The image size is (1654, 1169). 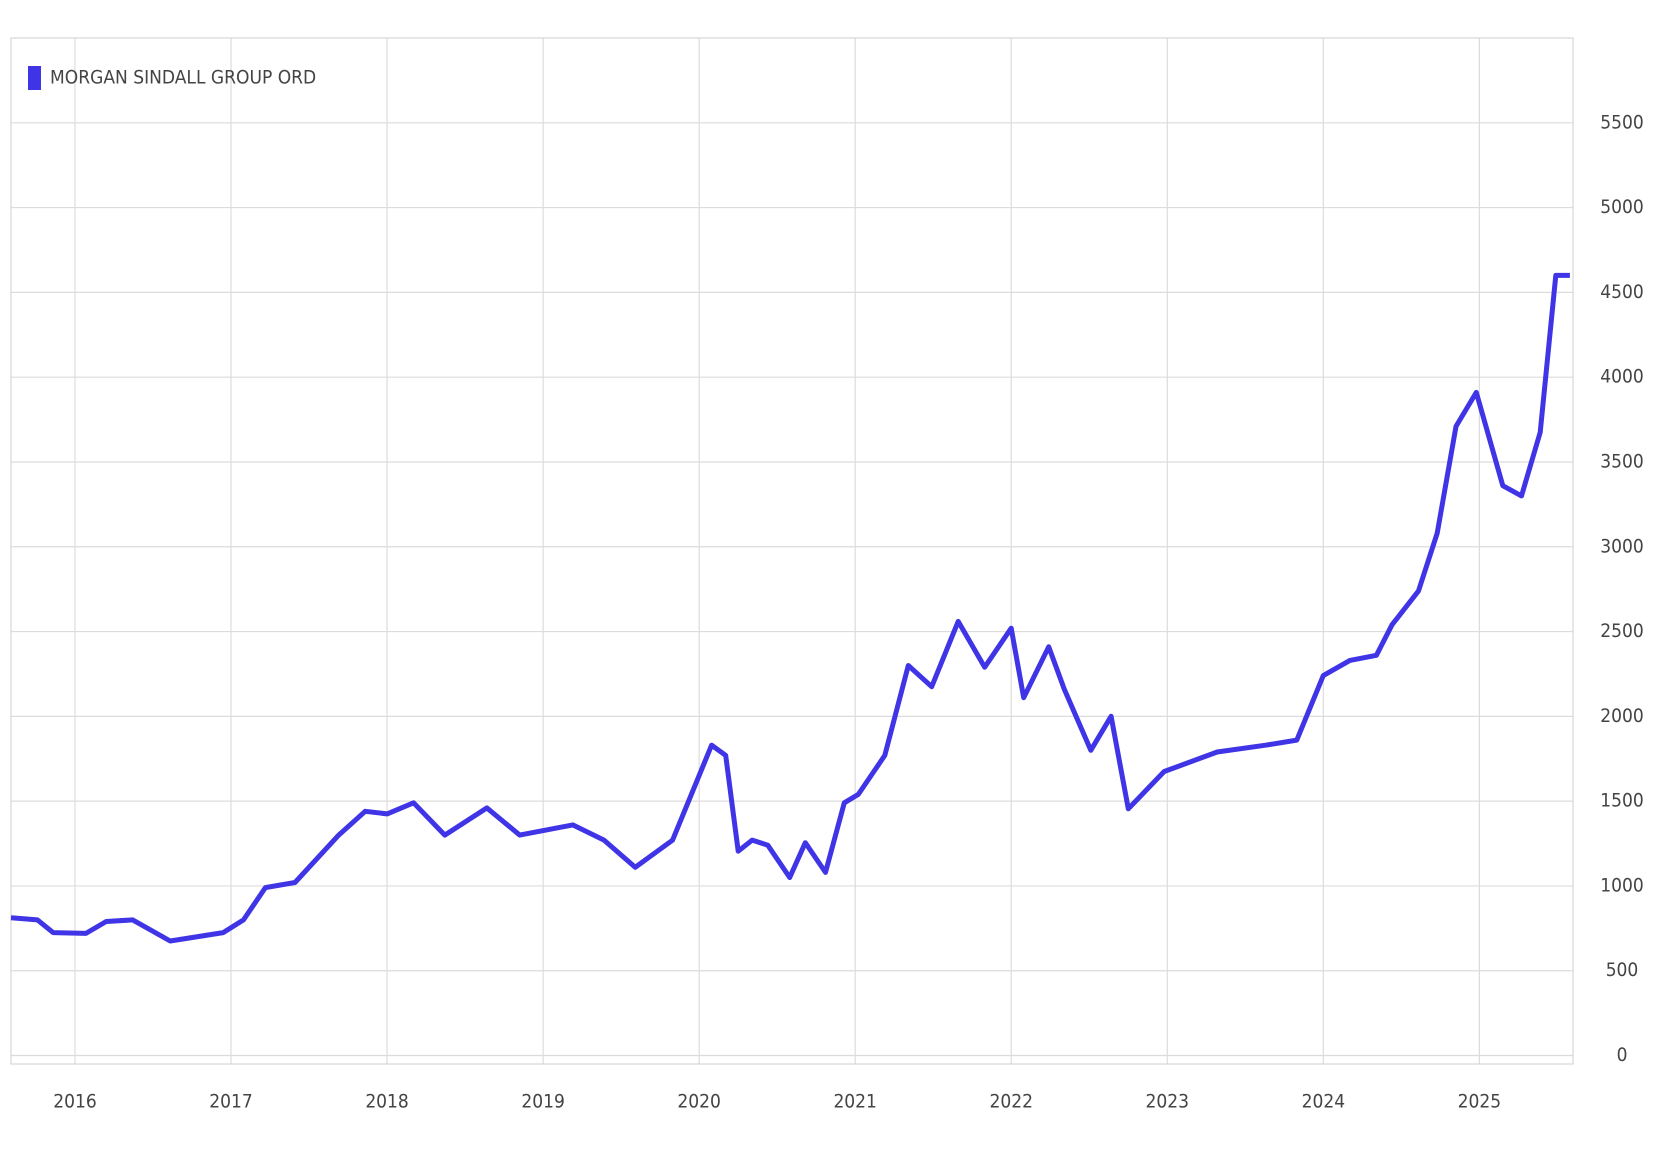 I want to click on y-tick-label: 4500, so click(x=1622, y=292).